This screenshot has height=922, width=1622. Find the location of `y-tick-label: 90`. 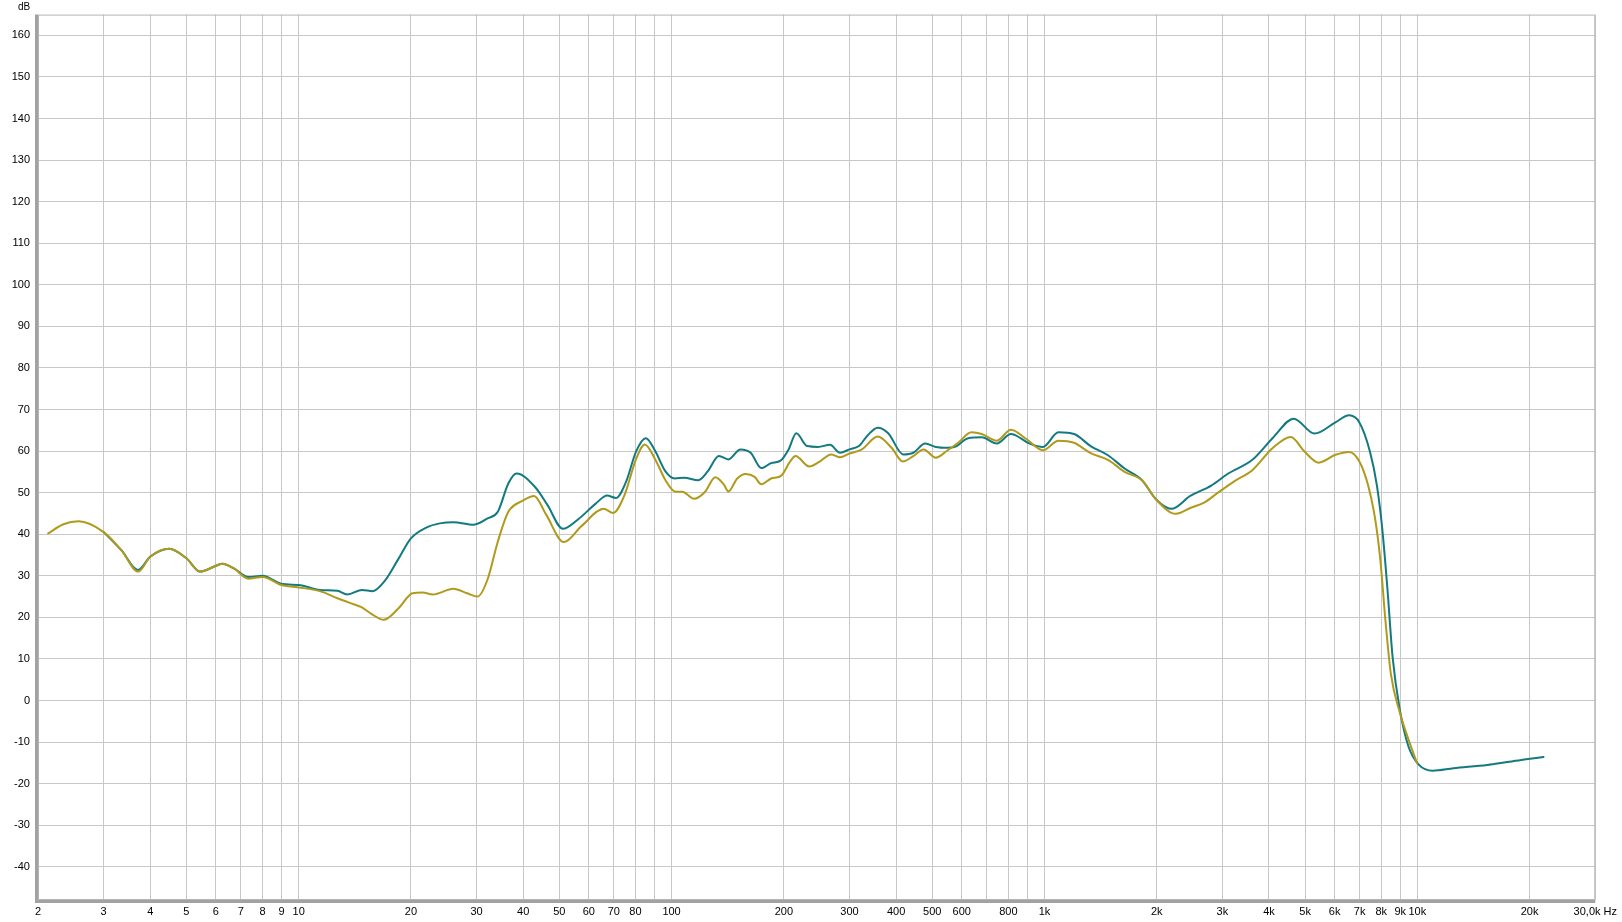

y-tick-label: 90 is located at coordinates (23, 325).